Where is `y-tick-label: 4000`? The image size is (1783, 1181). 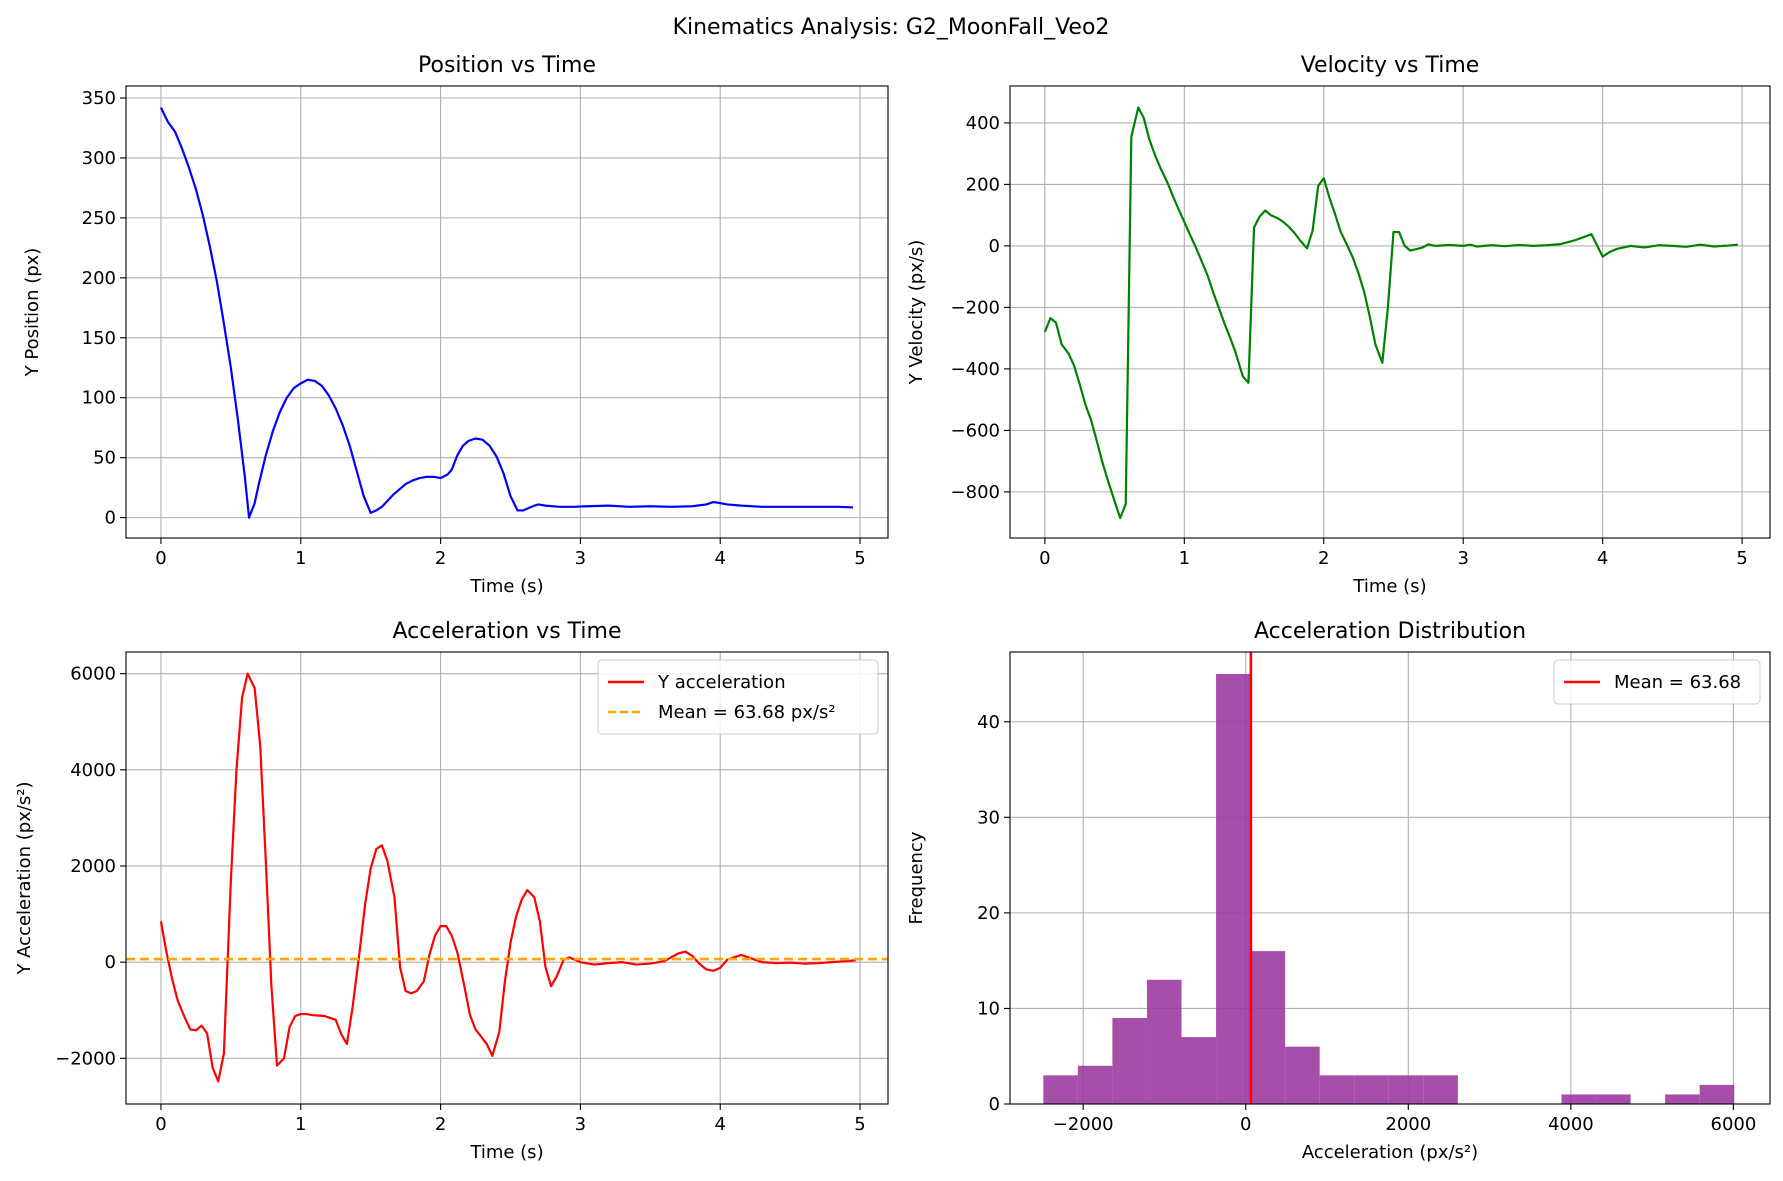
y-tick-label: 4000 is located at coordinates (93, 770).